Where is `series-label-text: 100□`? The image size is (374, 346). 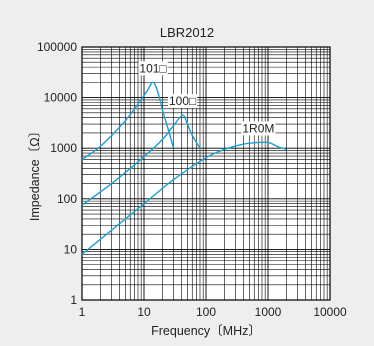 series-label-text: 100□ is located at coordinates (182, 101).